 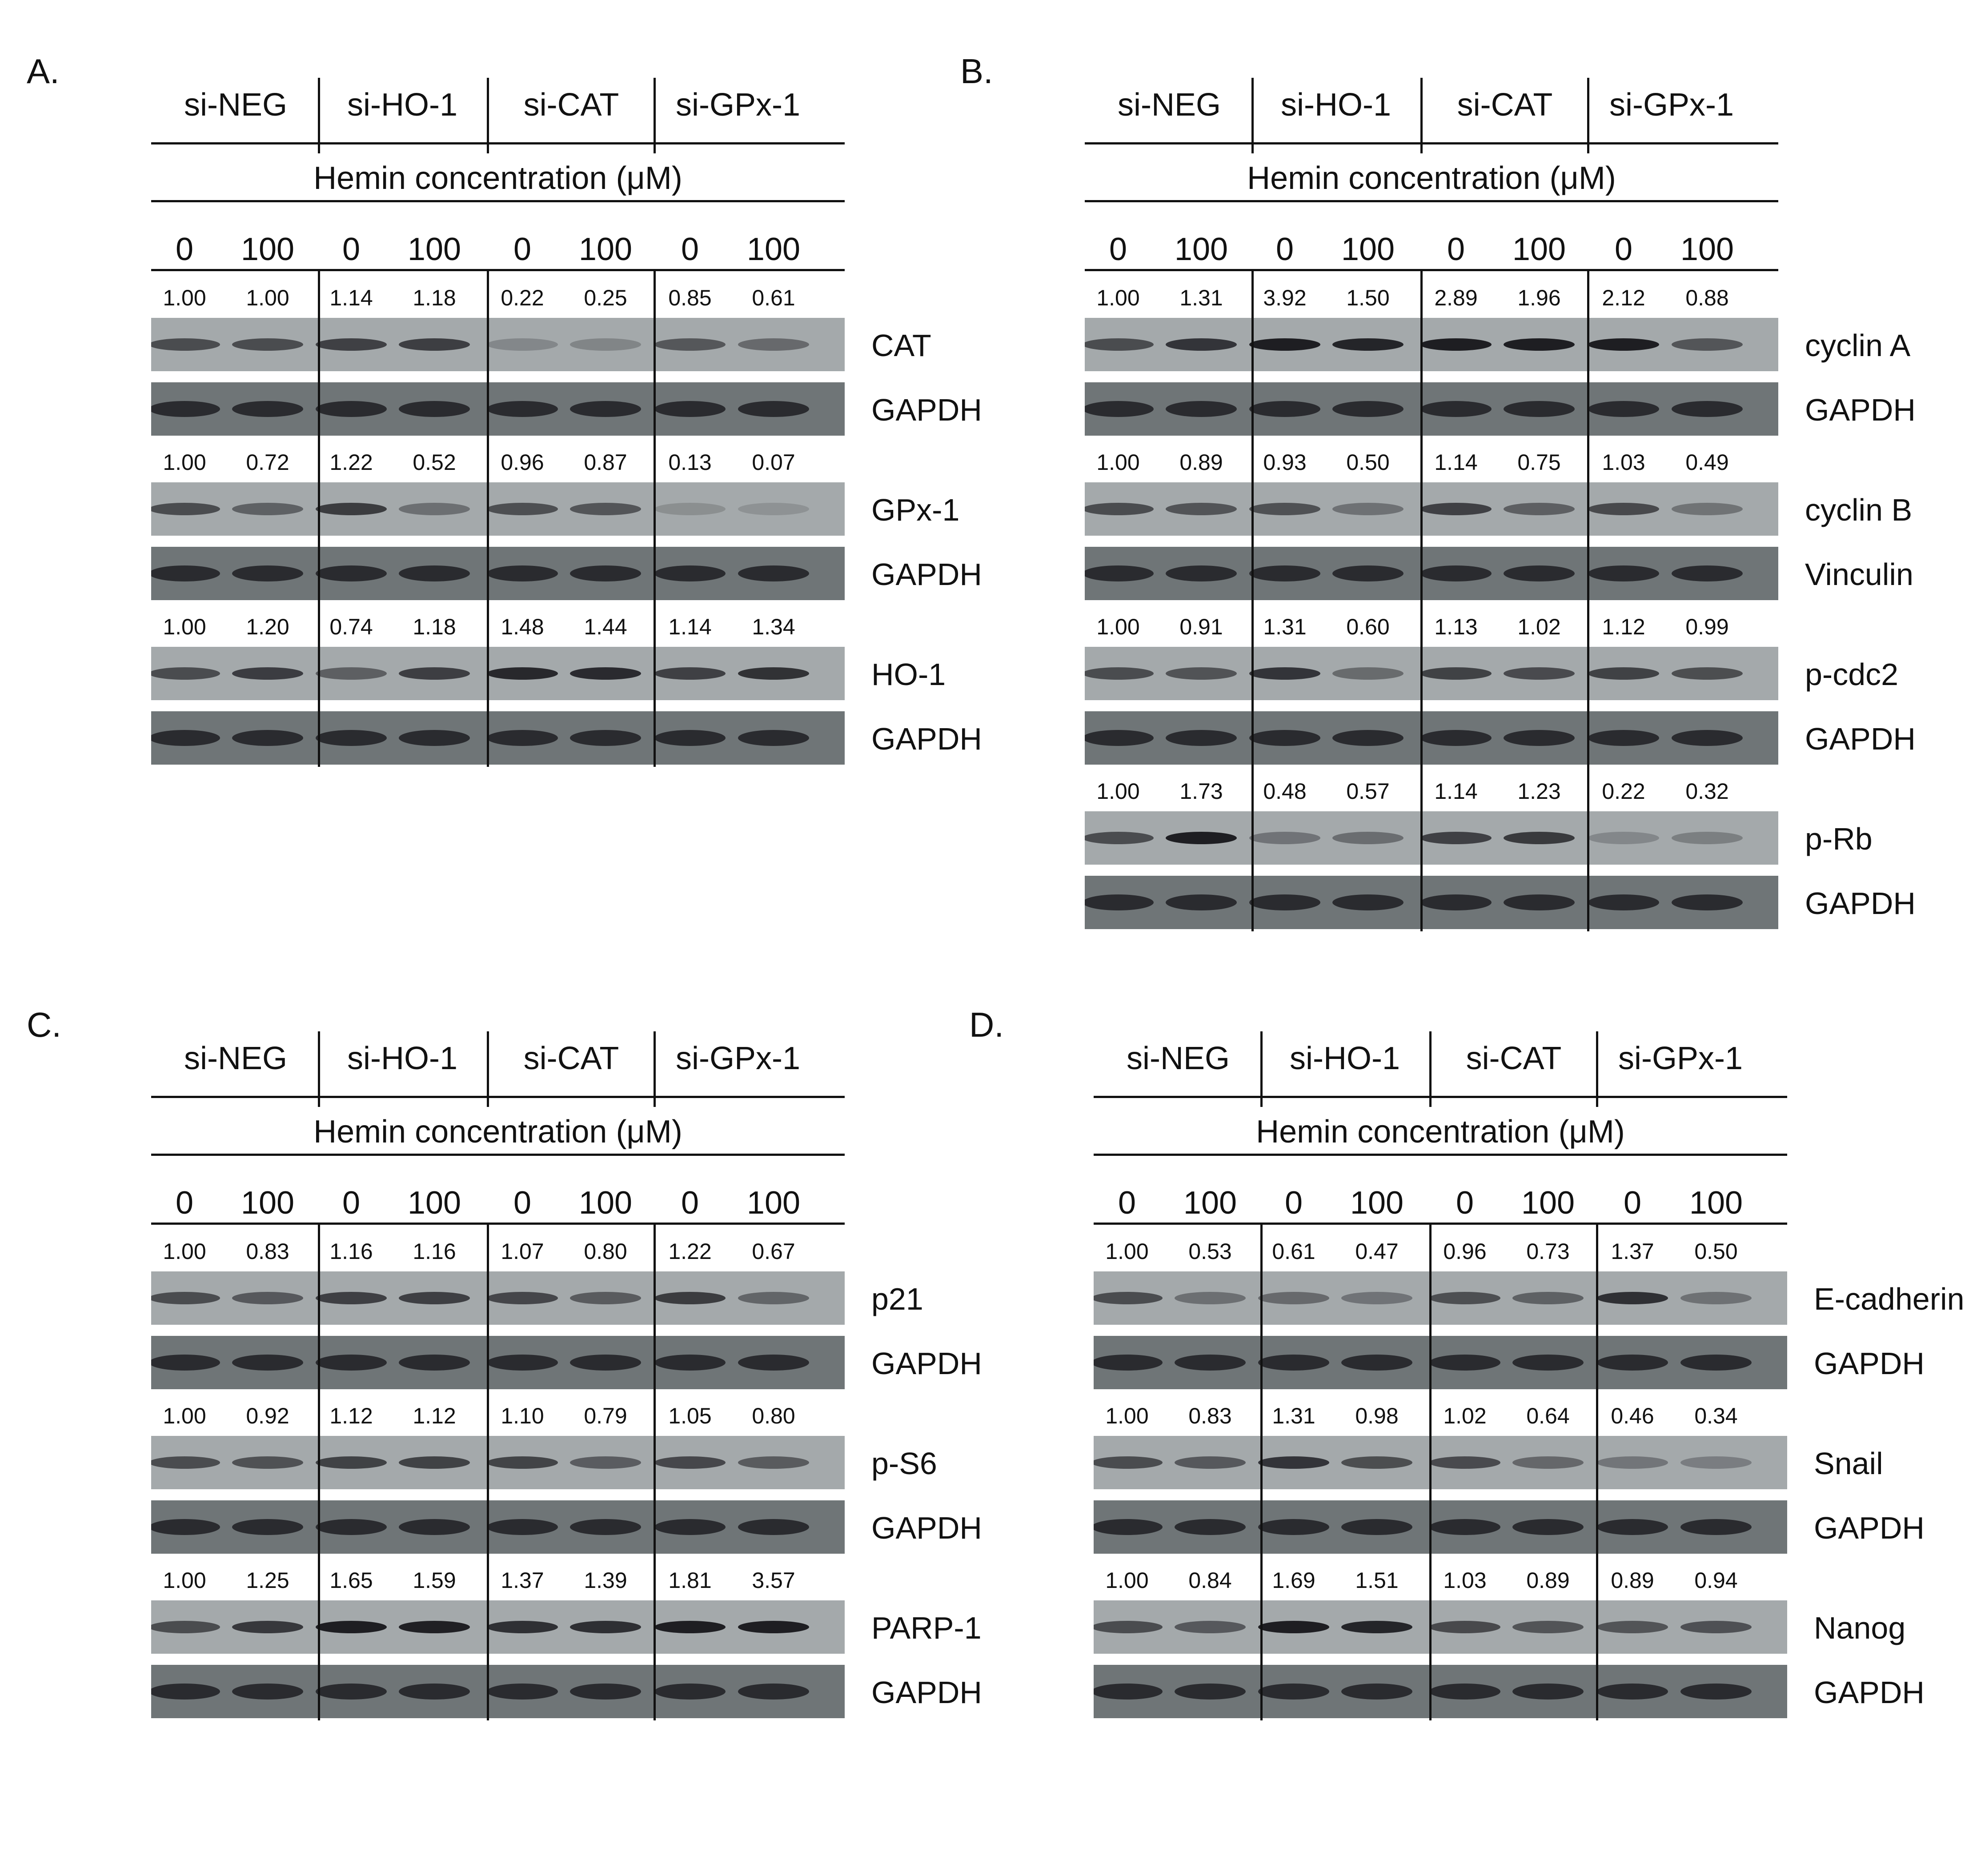 I want to click on header-rule-bottom, so click(x=1431, y=270).